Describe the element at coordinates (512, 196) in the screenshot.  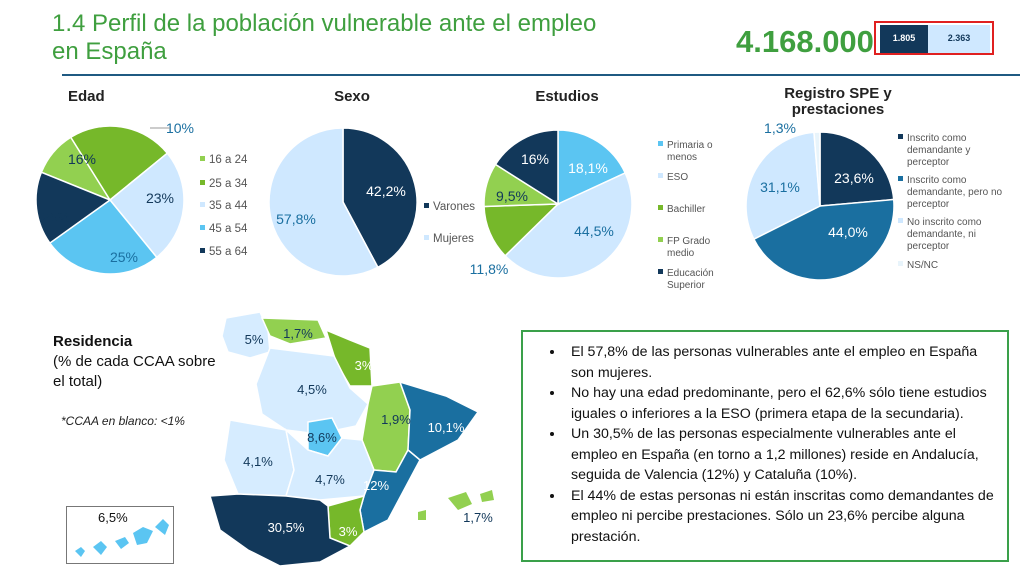
I see `slice-label: 9,5%` at that location.